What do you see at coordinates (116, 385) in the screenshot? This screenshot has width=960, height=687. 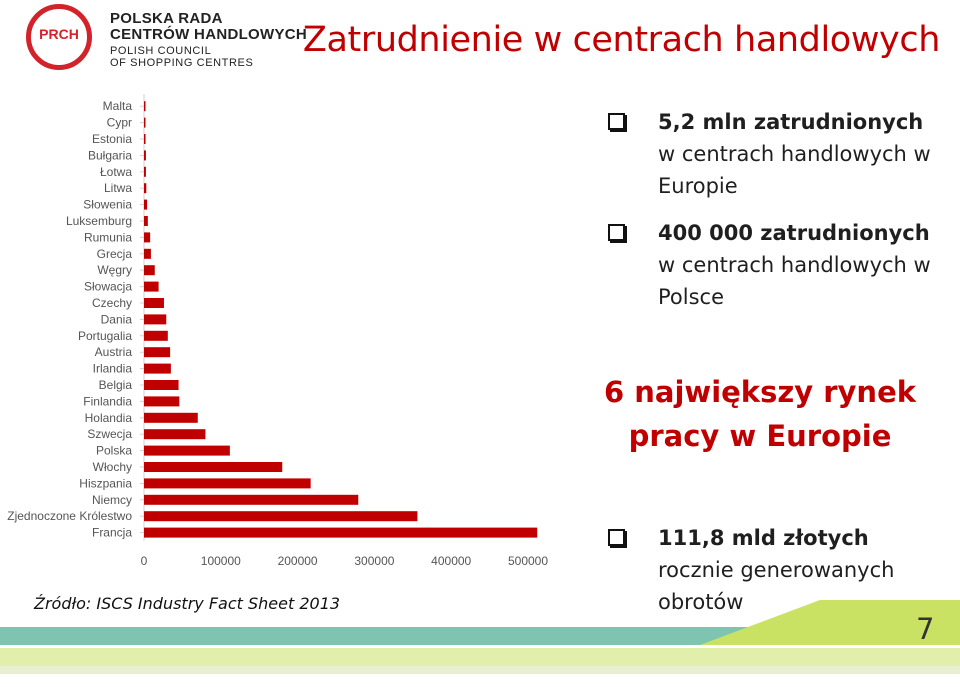 I see `category-label: Belgia` at bounding box center [116, 385].